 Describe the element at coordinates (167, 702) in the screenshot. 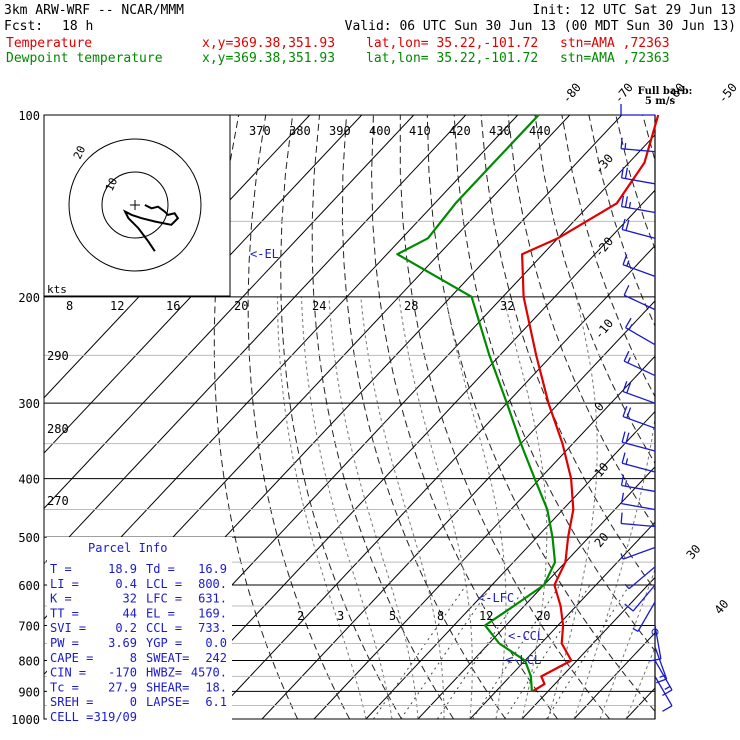

I see `parcel-label: LAPSE=` at that location.